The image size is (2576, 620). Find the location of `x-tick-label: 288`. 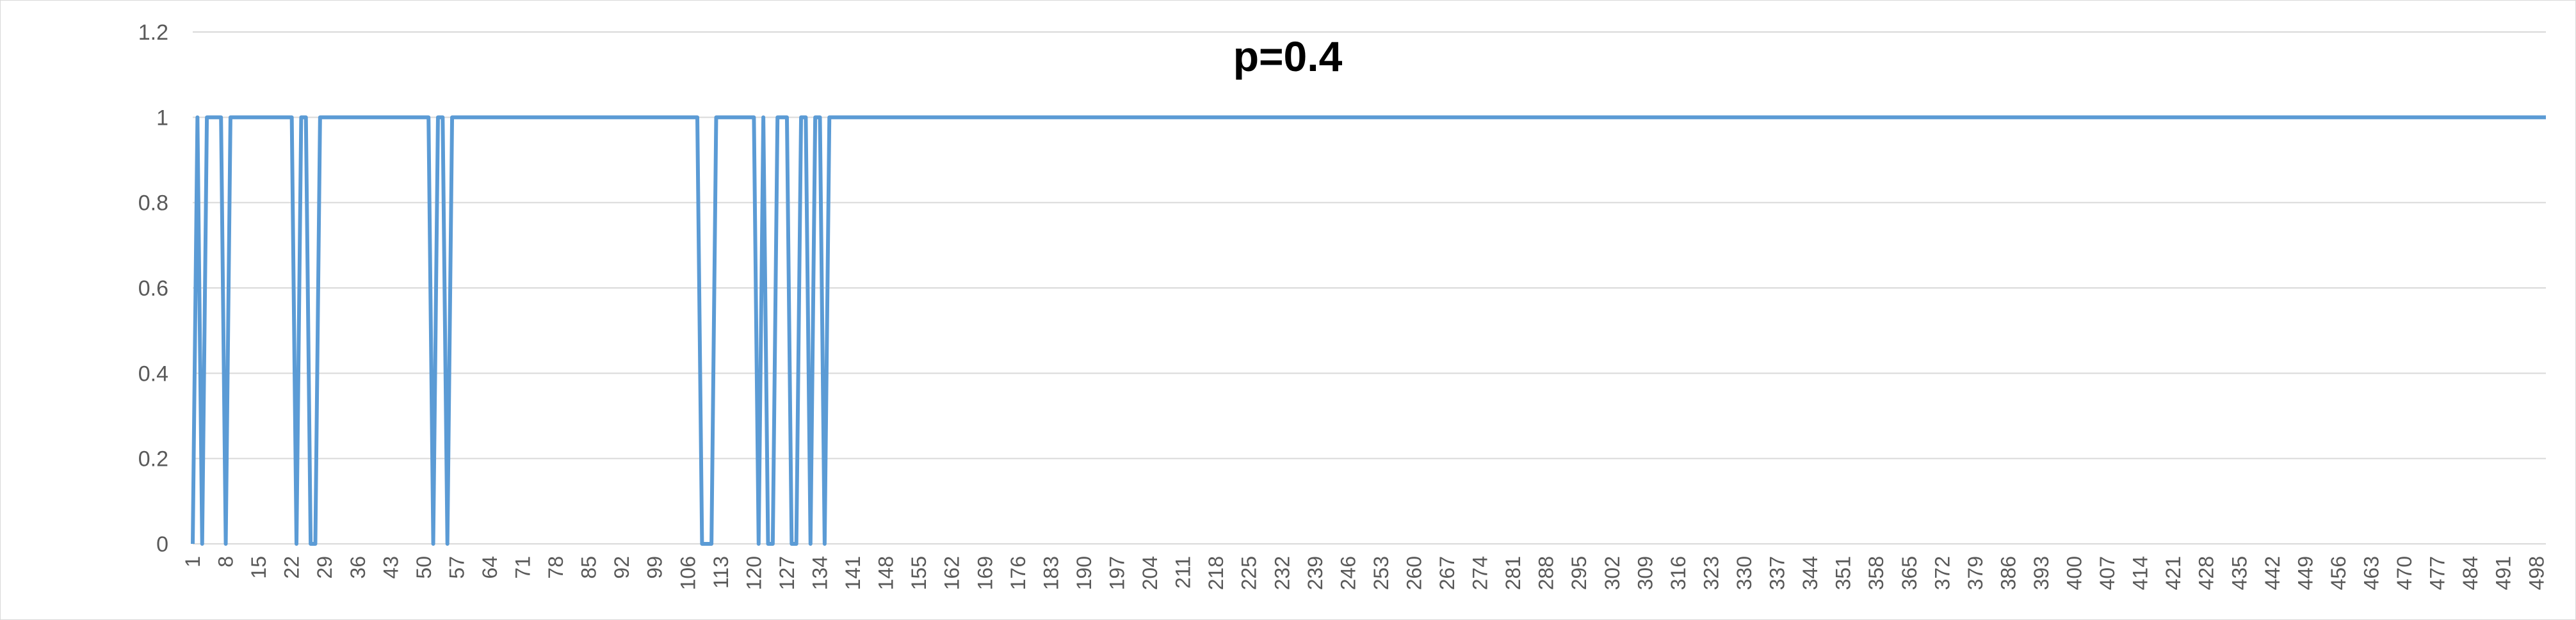

x-tick-label: 288 is located at coordinates (1546, 573).